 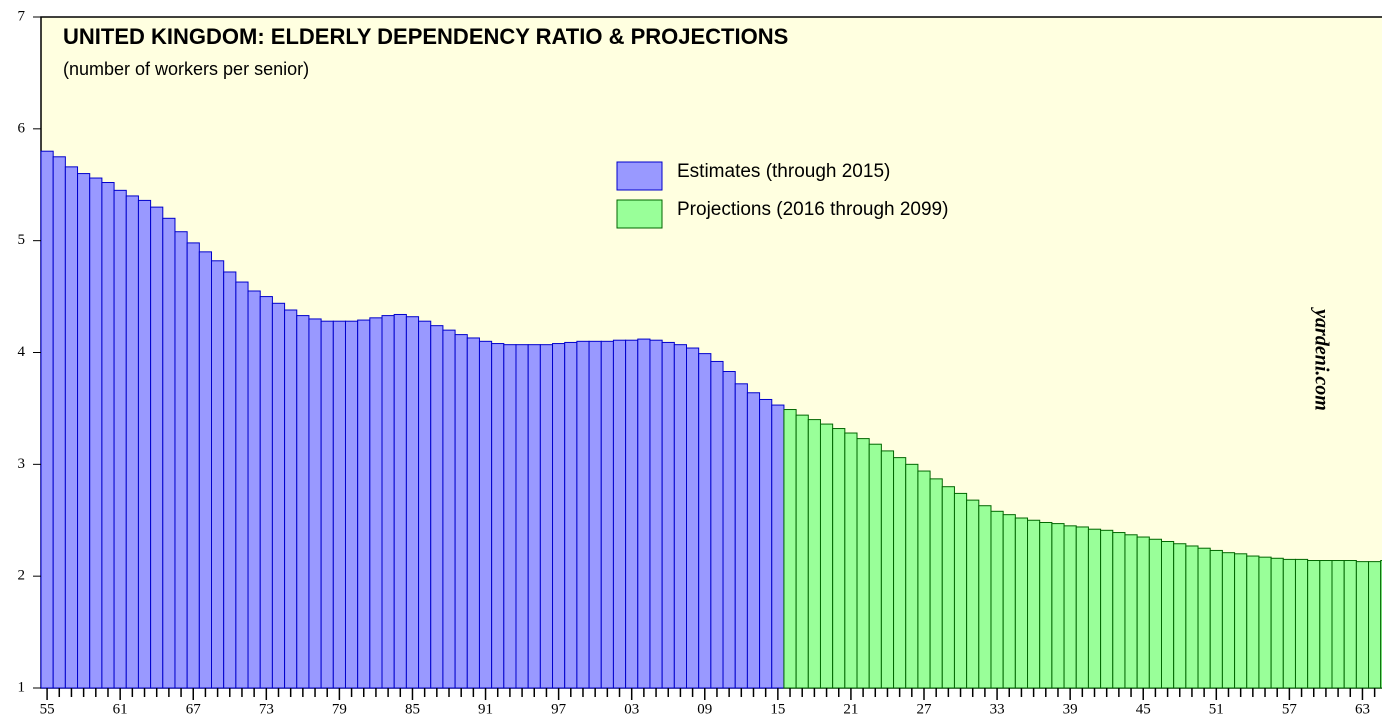 I want to click on y-tick-label: 5, so click(x=22, y=240).